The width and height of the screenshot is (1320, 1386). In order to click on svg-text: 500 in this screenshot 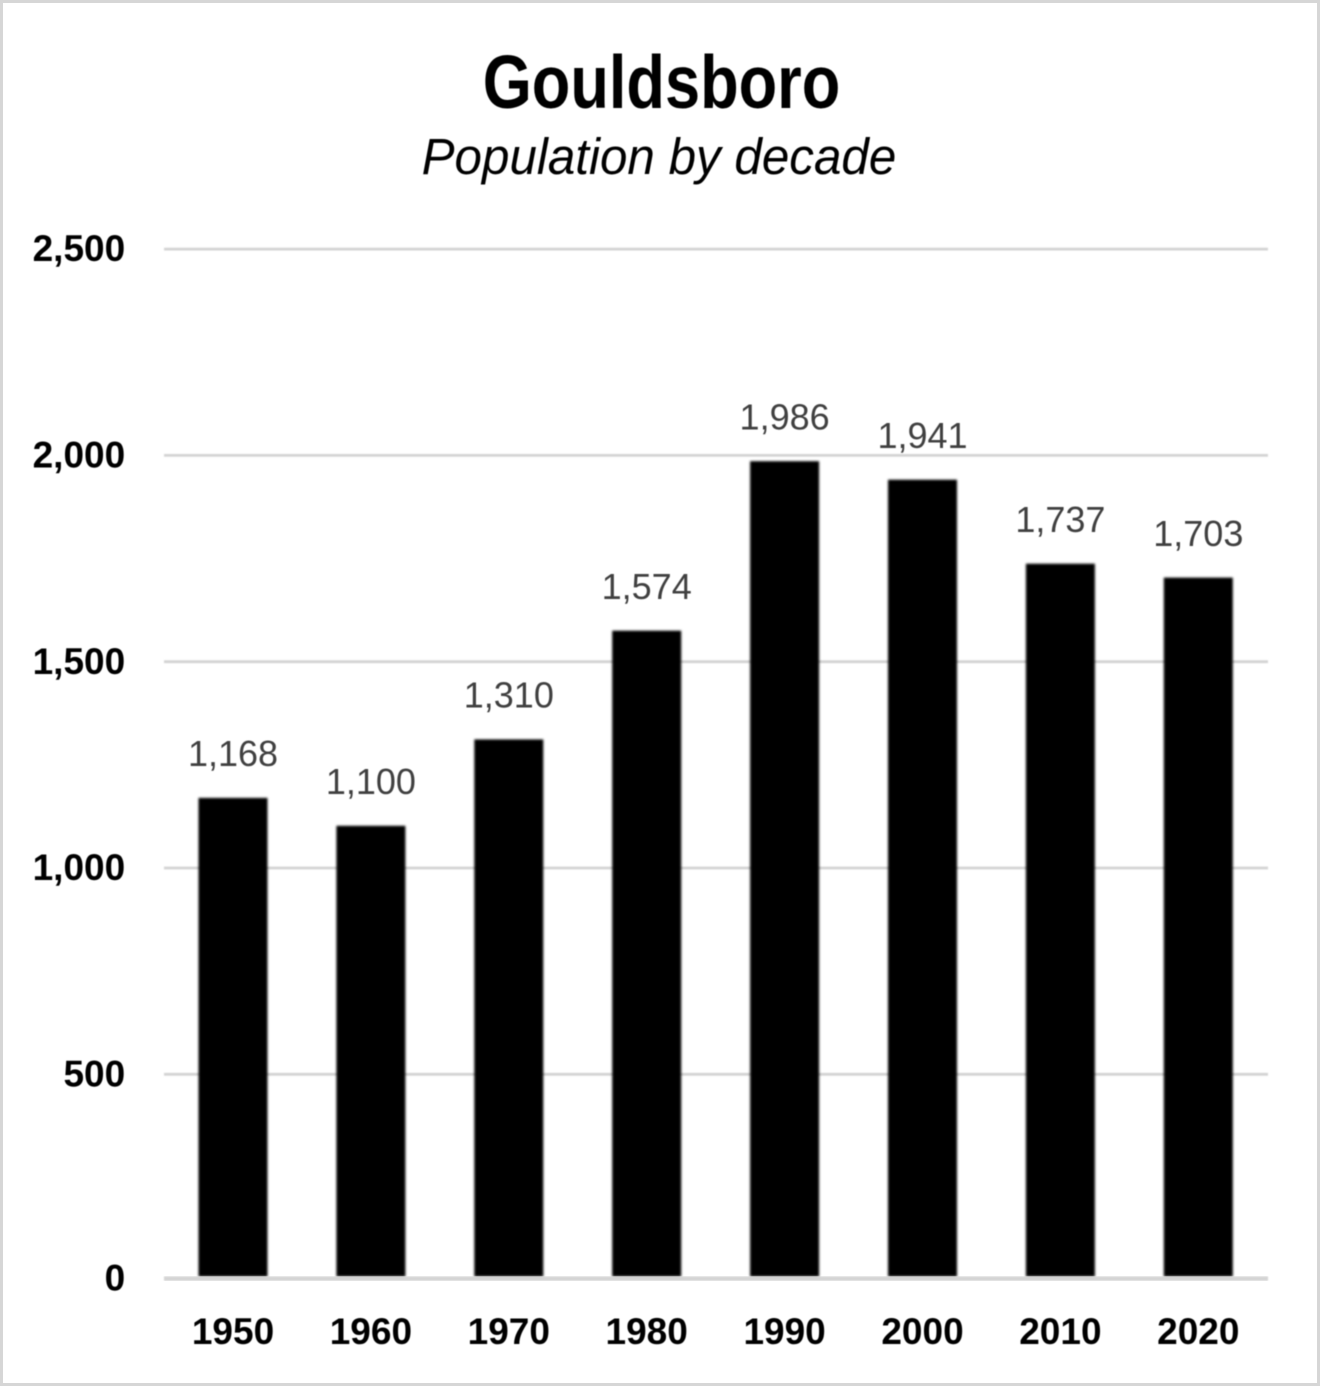, I will do `click(94, 1073)`.